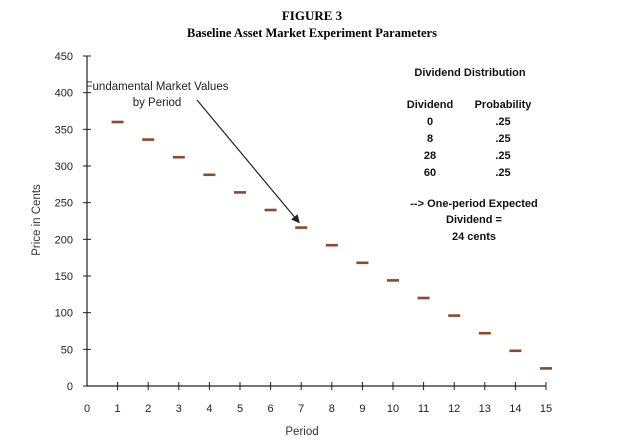 Image resolution: width=620 pixels, height=445 pixels. Describe the element at coordinates (362, 409) in the screenshot. I see `x-tick-label: 9` at that location.